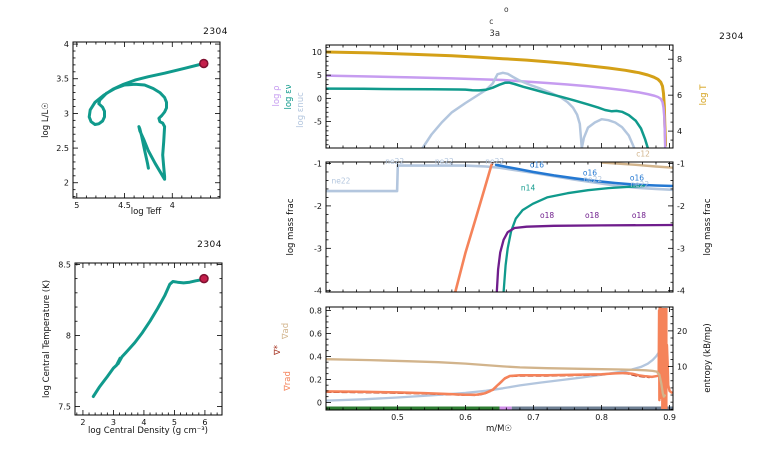  I want to click on series-log-T, so click(496, 98).